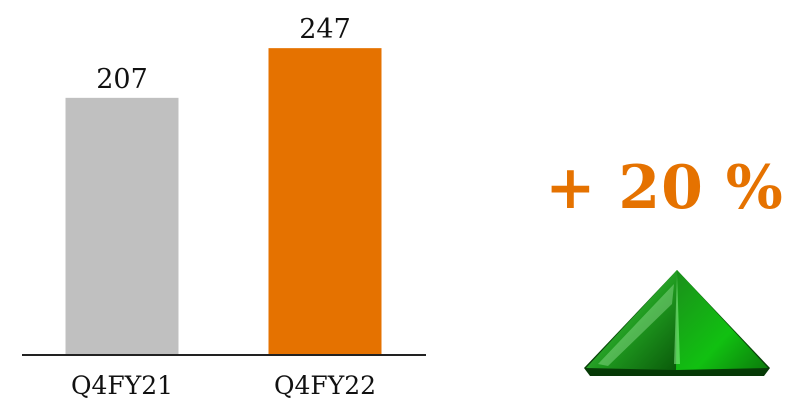 The image size is (809, 404). I want to click on percent-change-text: + 20 %, so click(664, 188).